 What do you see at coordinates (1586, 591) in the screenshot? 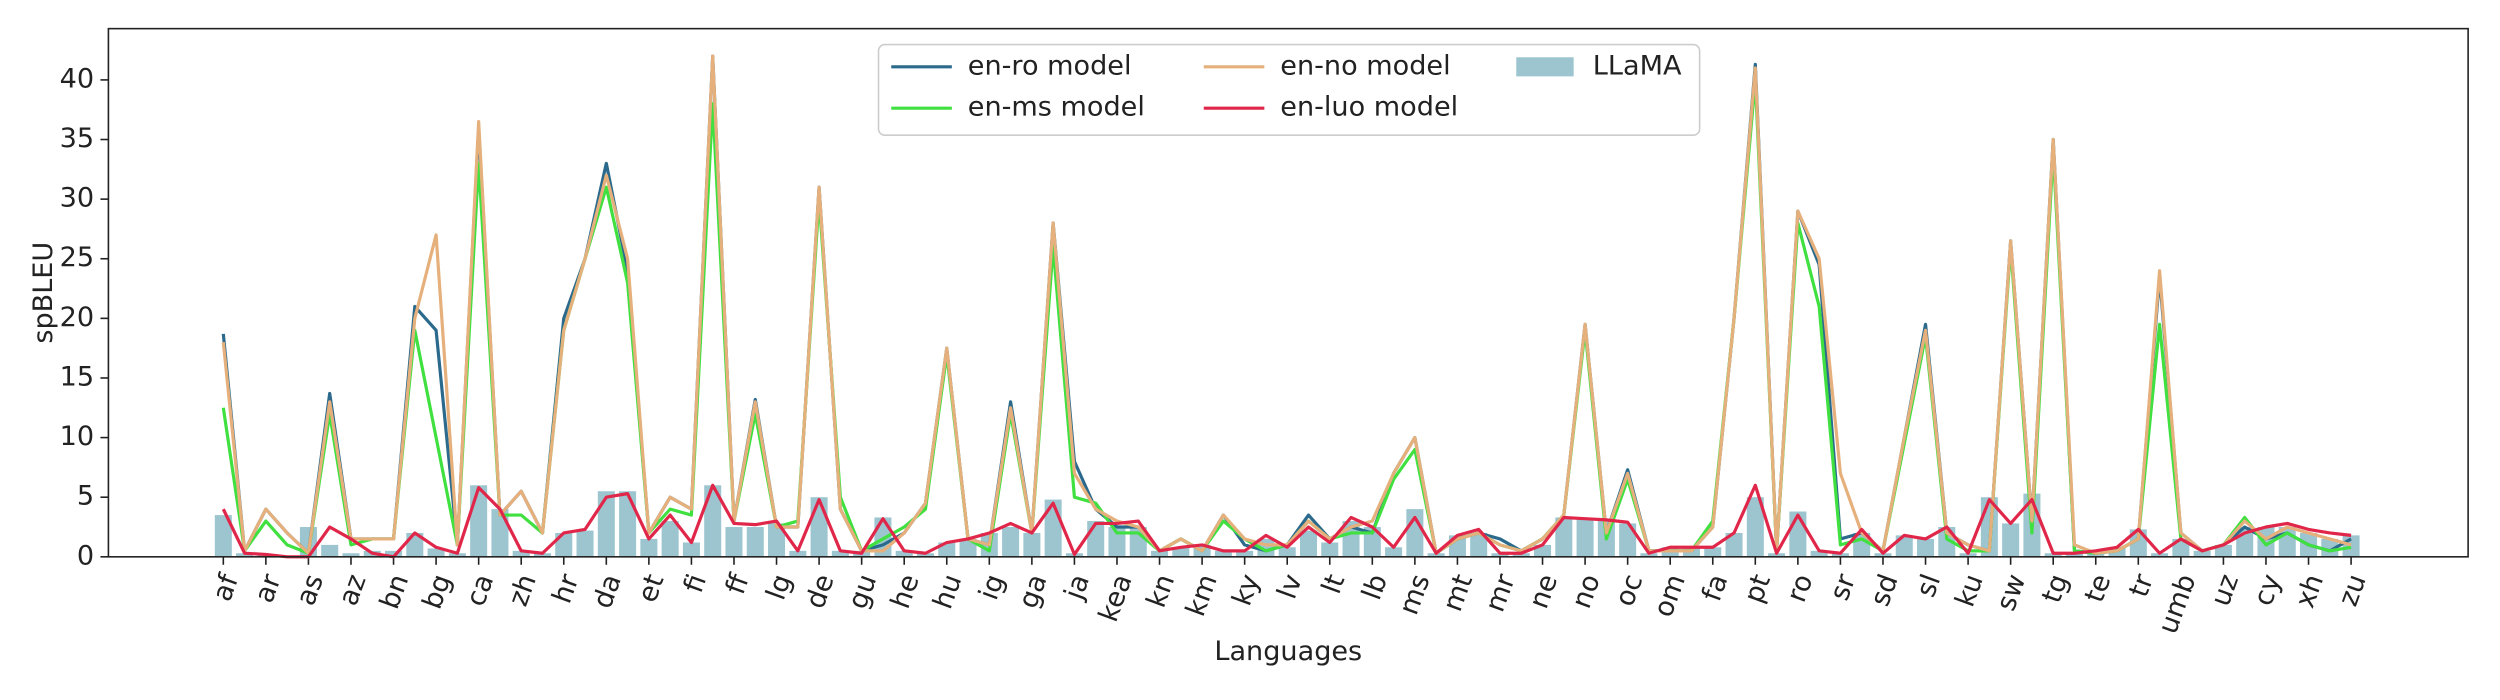
I see `x-tick-label: no` at bounding box center [1586, 591].